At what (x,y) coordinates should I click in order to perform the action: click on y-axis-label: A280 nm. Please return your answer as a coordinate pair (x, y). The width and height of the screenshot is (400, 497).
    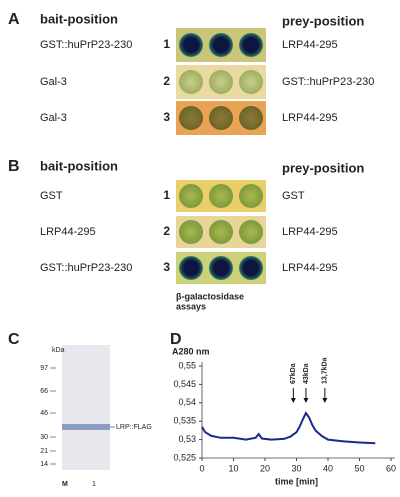
    Looking at the image, I should click on (191, 351).